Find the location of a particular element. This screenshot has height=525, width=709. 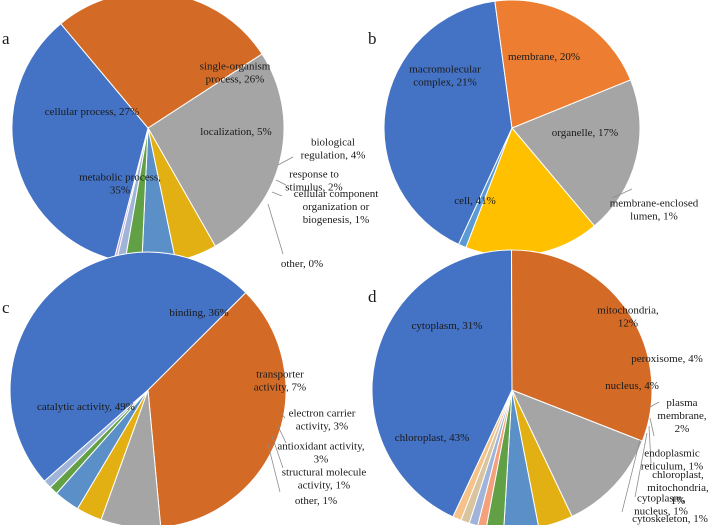

slice-label-line: organelle, 17% is located at coordinates (585, 133).